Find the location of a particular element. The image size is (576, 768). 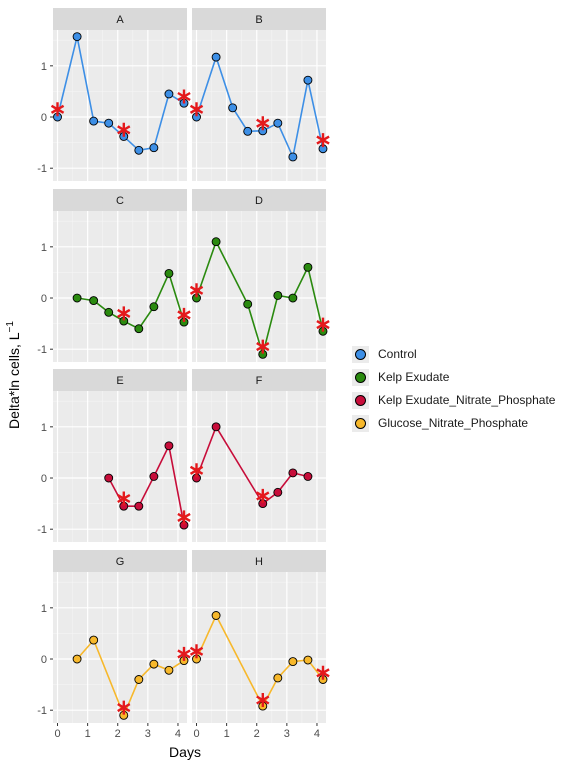

facet-panel-e: E is located at coordinates (122, 455).